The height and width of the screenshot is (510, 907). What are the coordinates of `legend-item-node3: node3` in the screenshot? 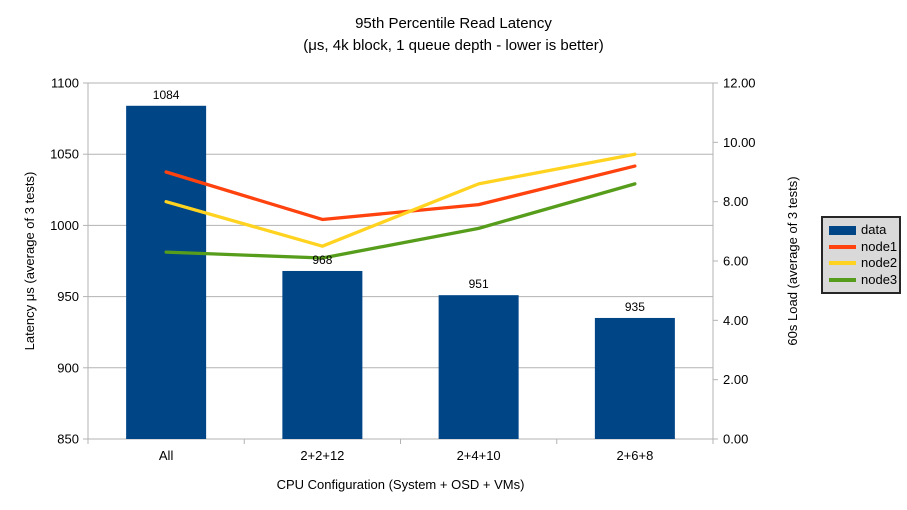 It's located at (863, 279).